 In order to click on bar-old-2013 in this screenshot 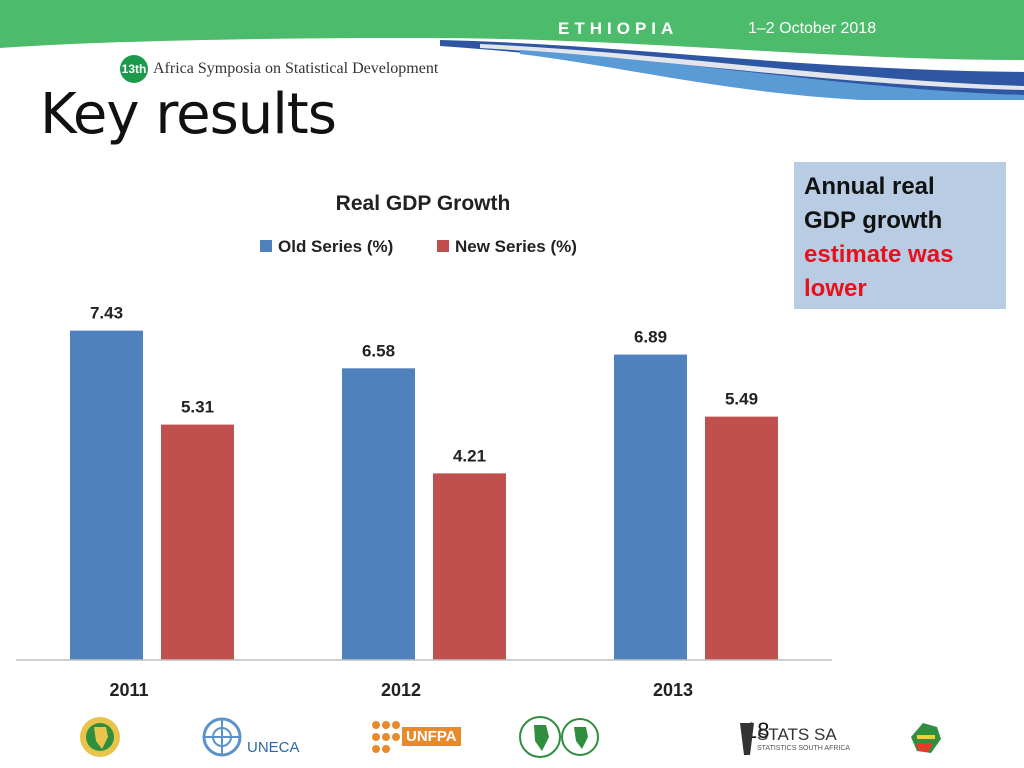, I will do `click(650, 507)`.